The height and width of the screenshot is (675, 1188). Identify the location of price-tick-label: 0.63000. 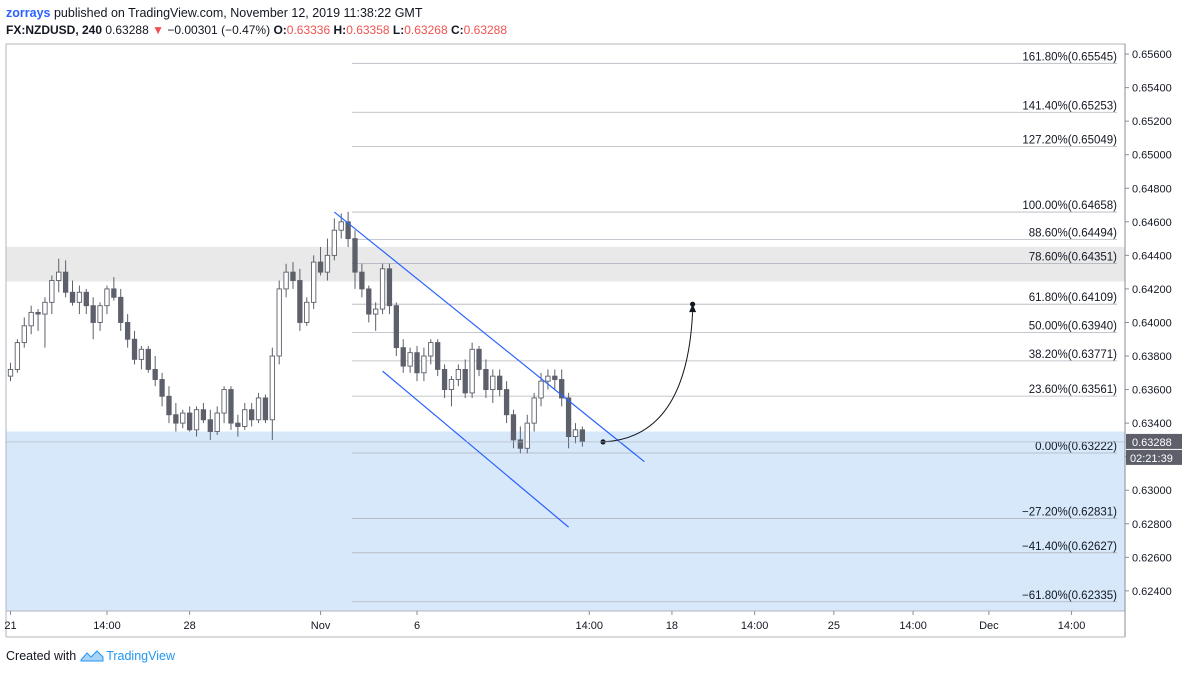
(1152, 491).